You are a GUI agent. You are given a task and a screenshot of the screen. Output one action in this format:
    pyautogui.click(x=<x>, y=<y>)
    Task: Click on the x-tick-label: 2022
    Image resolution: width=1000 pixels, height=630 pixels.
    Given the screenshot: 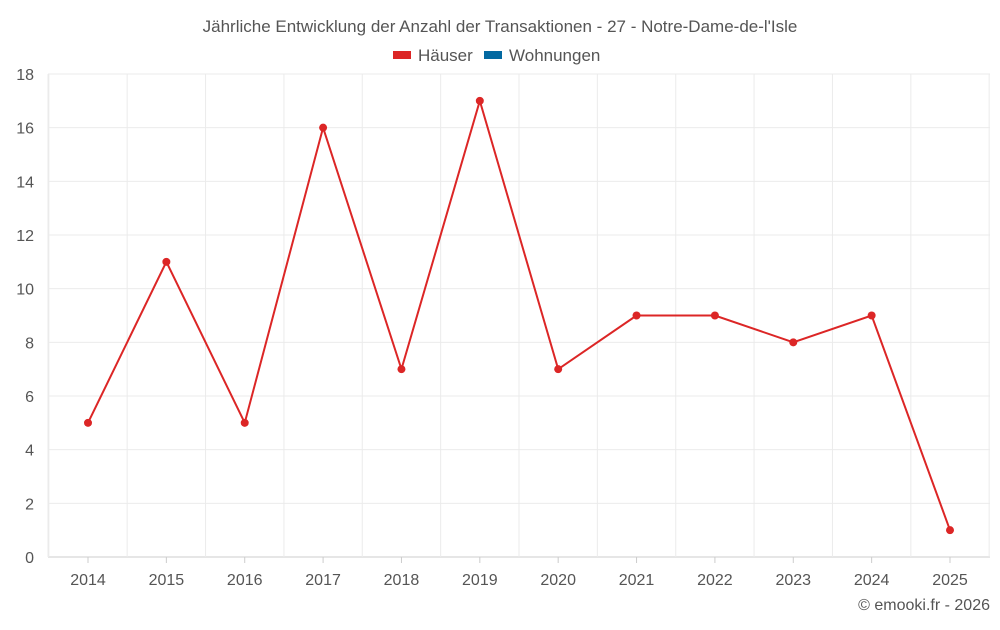 What is the action you would take?
    pyautogui.click(x=715, y=580)
    